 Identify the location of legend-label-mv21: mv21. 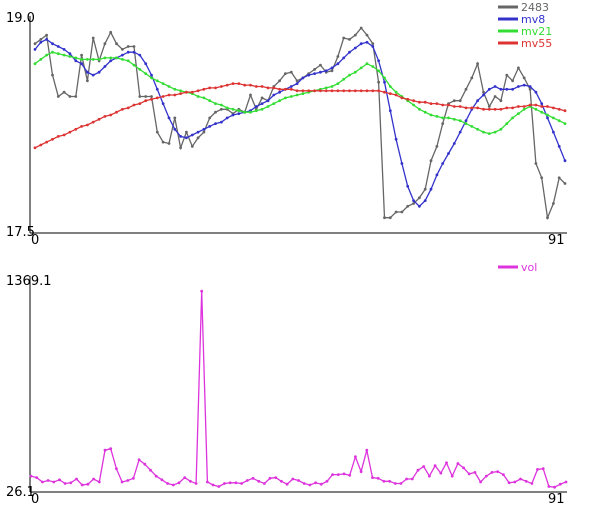
(536, 31).